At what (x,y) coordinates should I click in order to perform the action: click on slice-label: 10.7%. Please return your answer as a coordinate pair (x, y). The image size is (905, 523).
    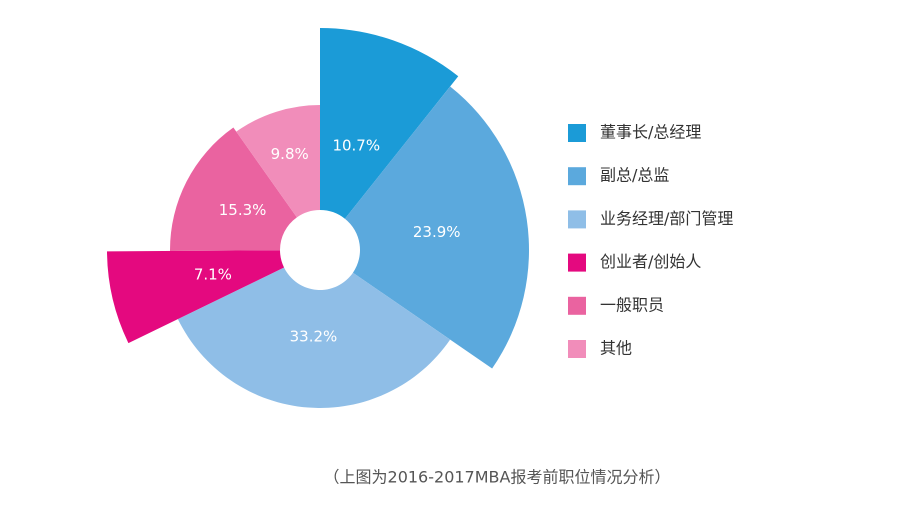
    Looking at the image, I should click on (356, 146).